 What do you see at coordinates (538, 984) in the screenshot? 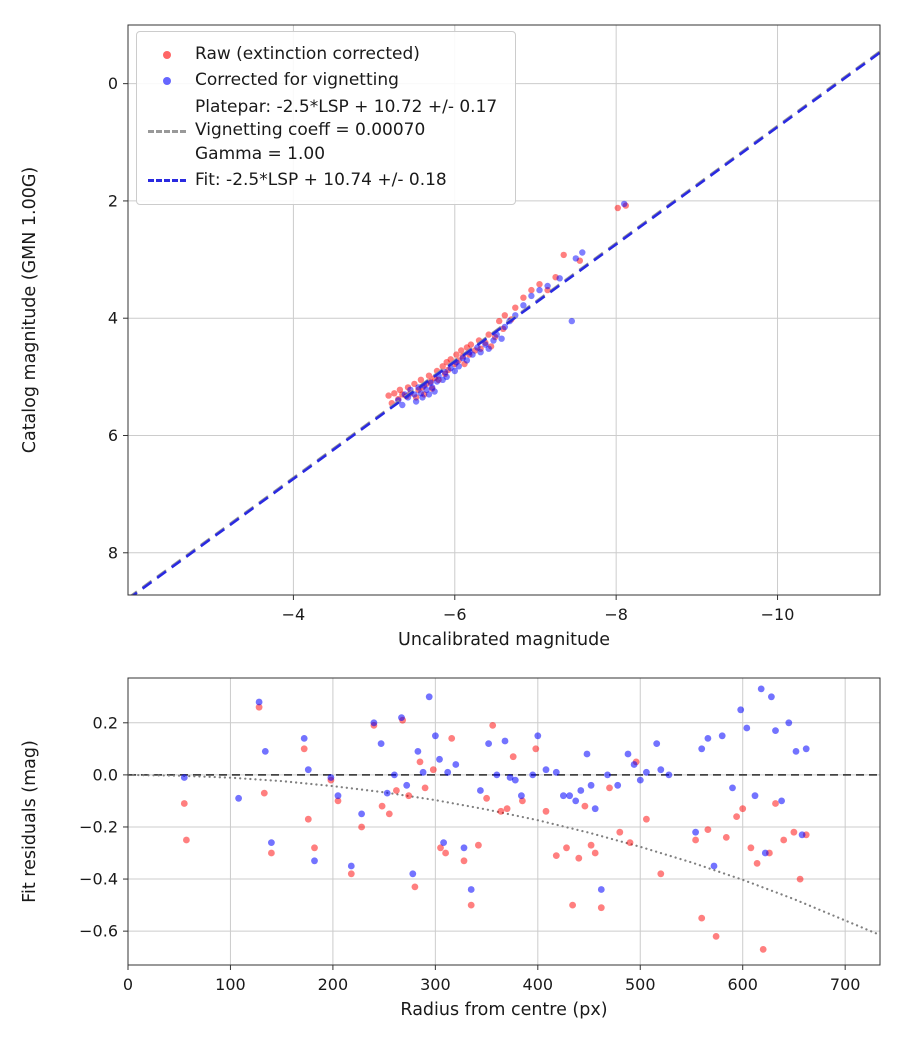
I see `x-tick-label: 400` at bounding box center [538, 984].